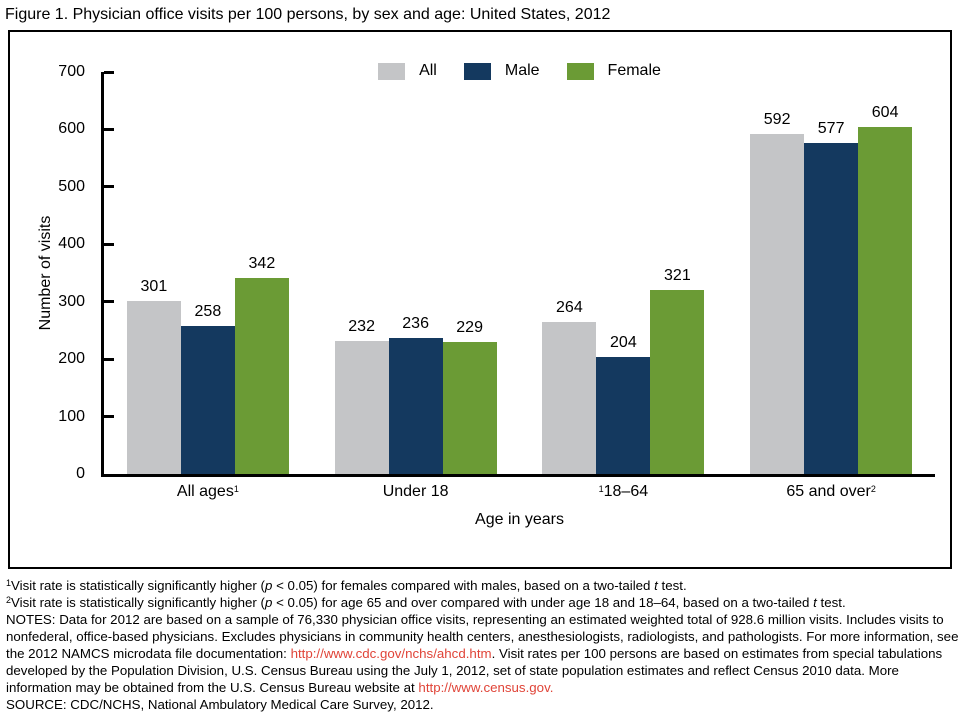 The image size is (960, 714). I want to click on category-label: 118–64, so click(623, 491).